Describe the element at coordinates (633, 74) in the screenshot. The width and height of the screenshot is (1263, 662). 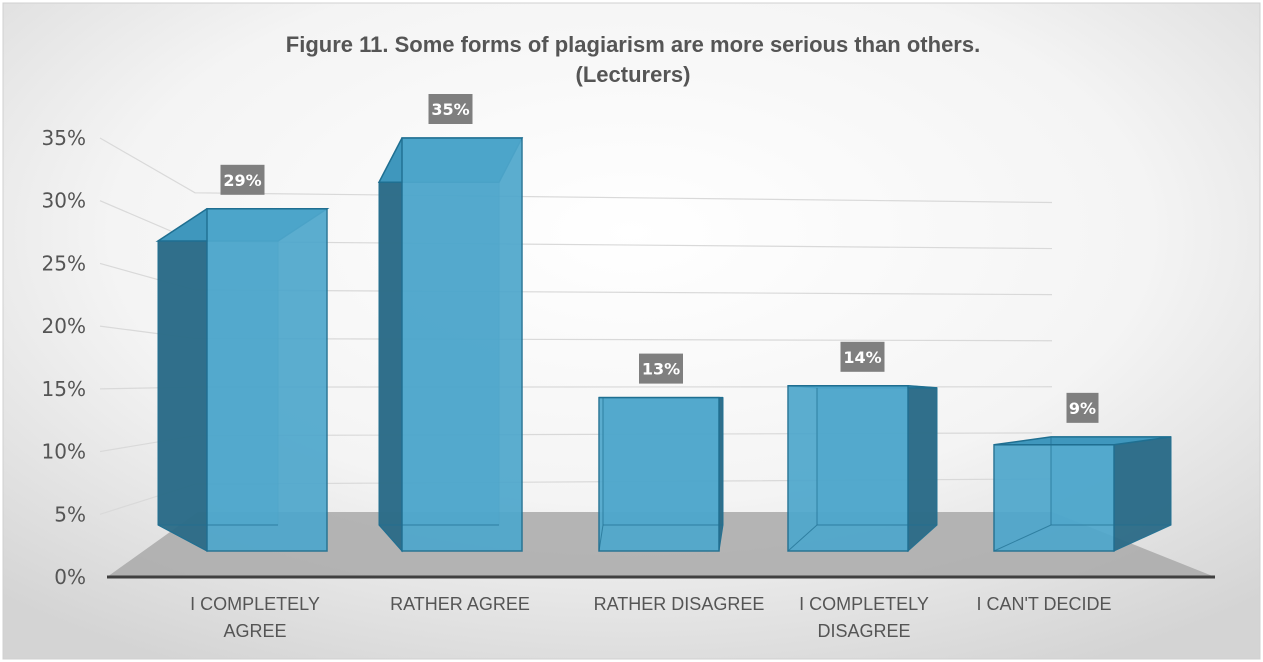
I see `chart-title: (Lecturers)` at that location.